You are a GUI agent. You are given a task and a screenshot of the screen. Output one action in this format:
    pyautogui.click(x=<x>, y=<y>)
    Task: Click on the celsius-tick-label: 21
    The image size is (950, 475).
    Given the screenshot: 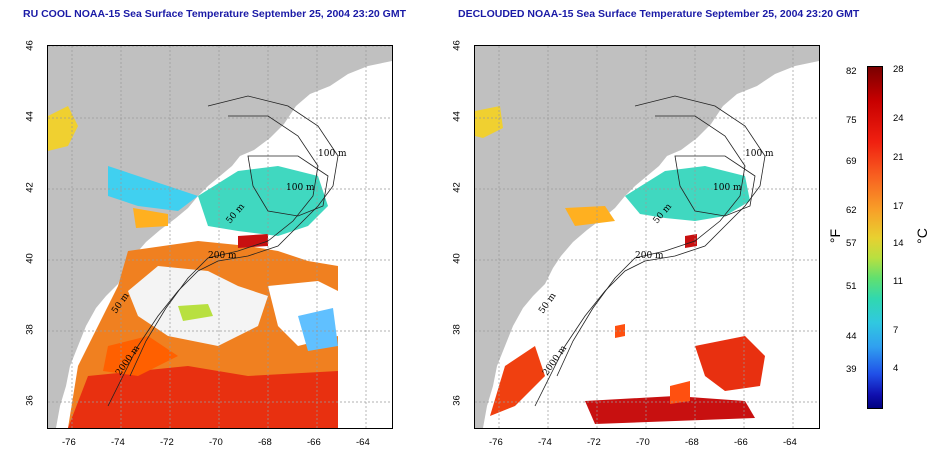 What is the action you would take?
    pyautogui.click(x=898, y=157)
    